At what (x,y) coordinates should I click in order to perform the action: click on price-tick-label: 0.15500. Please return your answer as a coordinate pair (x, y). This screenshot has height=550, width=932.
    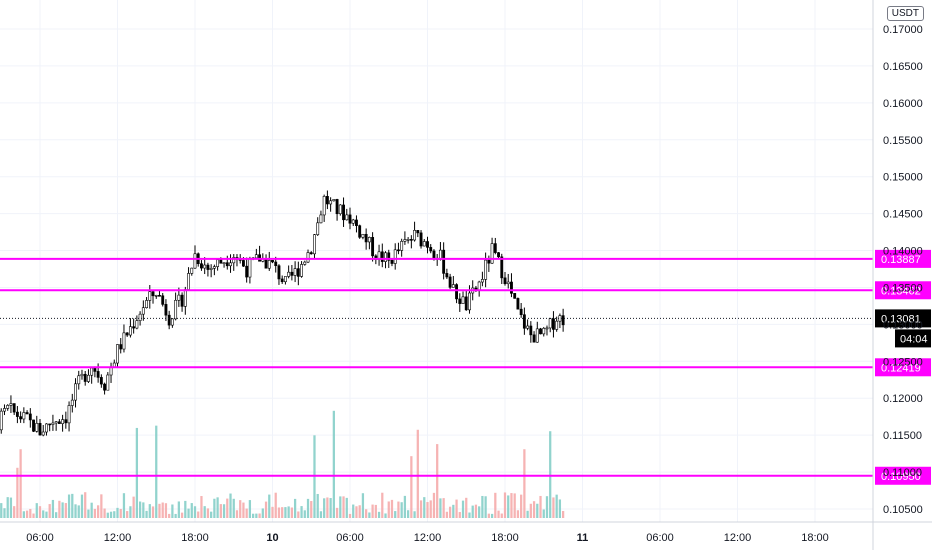
    Looking at the image, I should click on (903, 141).